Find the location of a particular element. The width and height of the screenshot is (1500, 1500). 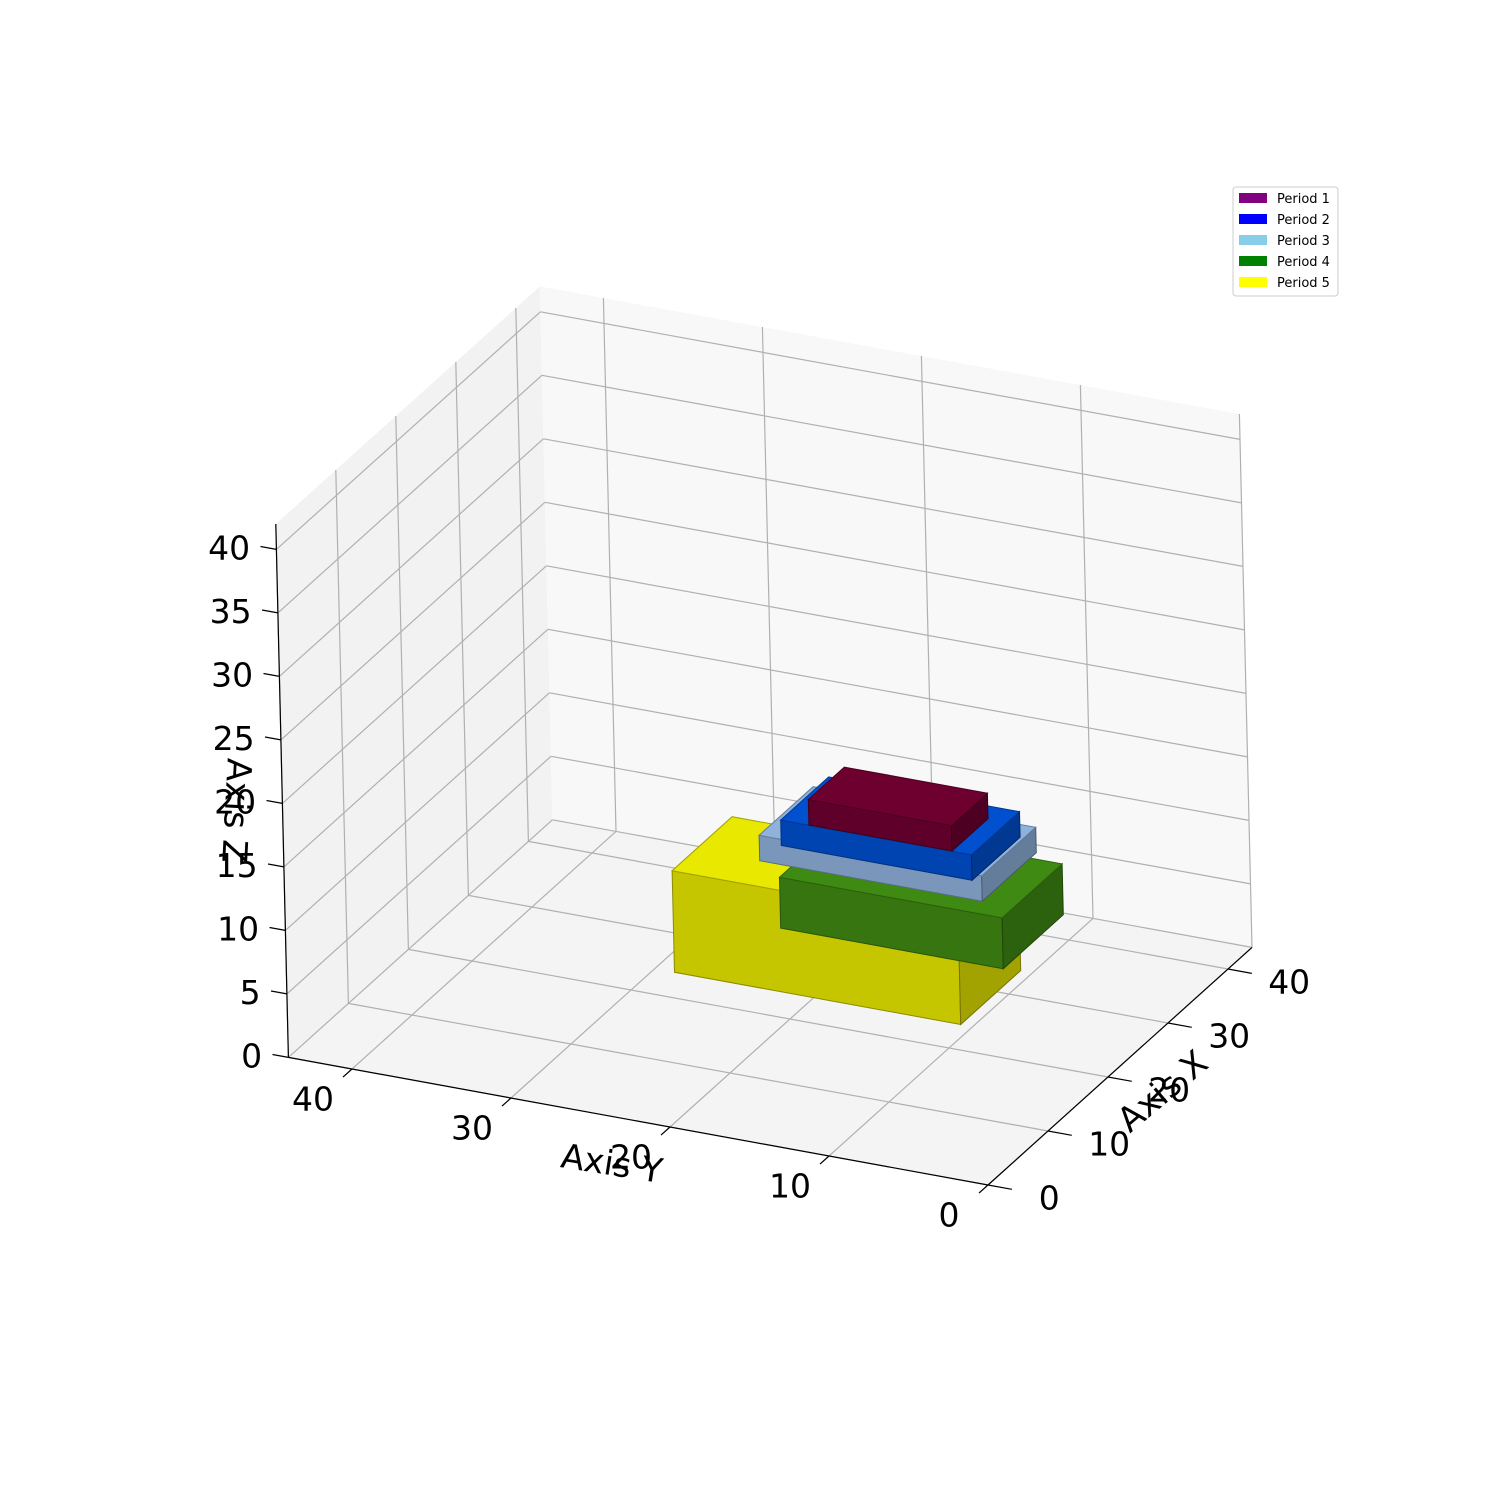

y-tick-label: 20 is located at coordinates (631, 1157).